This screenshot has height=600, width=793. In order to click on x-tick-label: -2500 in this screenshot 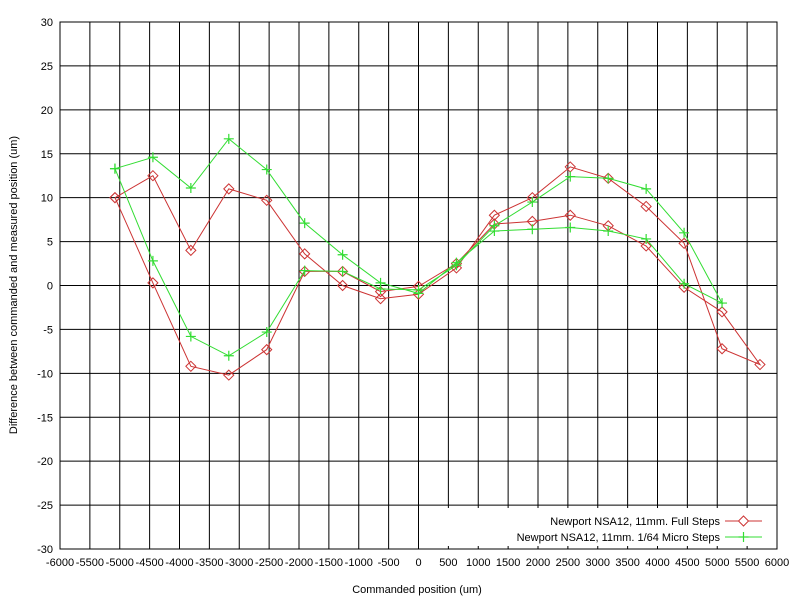, I will do `click(269, 563)`.